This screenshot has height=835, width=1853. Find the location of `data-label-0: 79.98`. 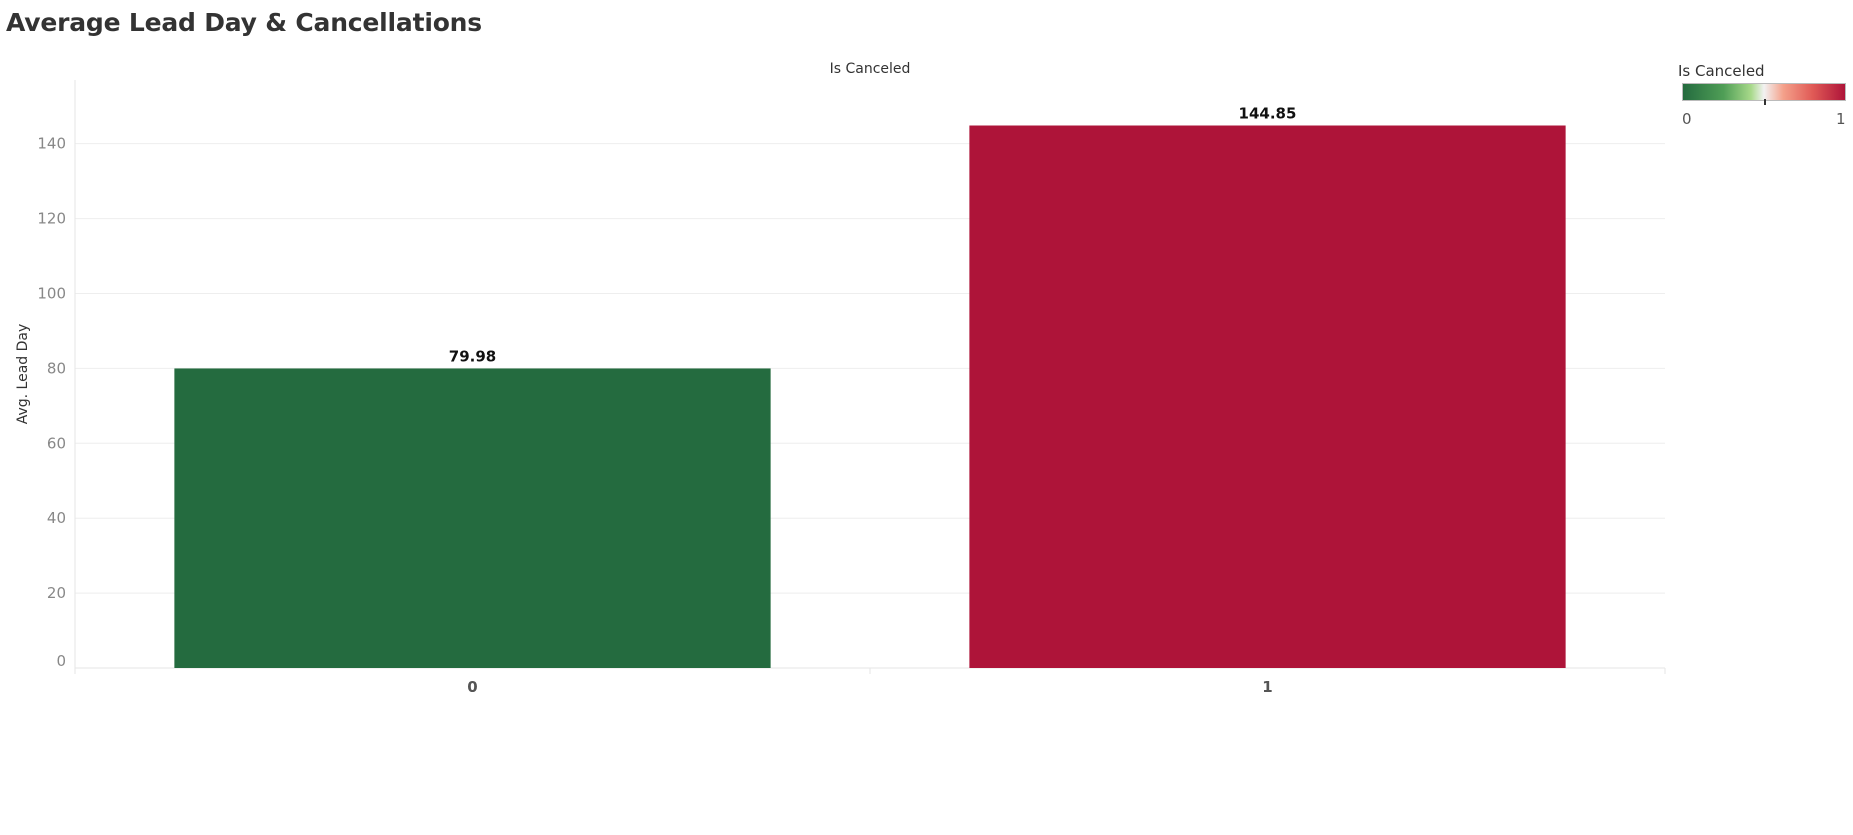

data-label-0: 79.98 is located at coordinates (472, 356).